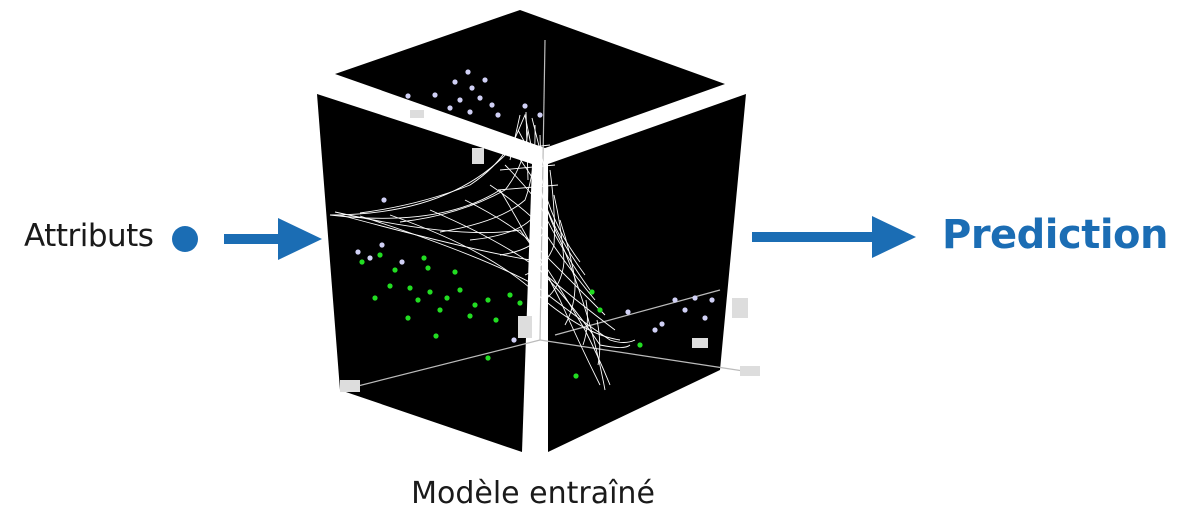 This screenshot has height=527, width=1181. I want to click on output-arrow-icon, so click(834, 237).